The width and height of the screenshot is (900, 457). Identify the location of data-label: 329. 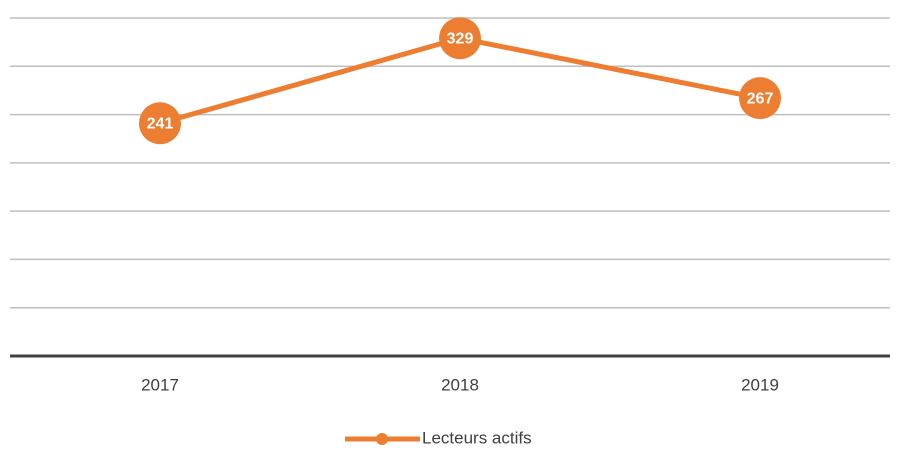
(460, 38).